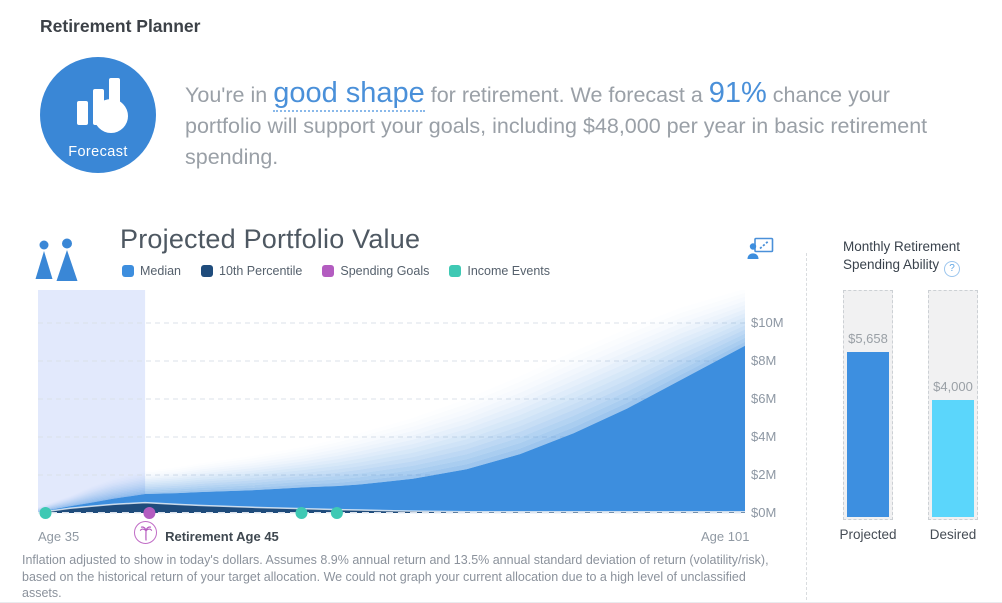  What do you see at coordinates (764, 360) in the screenshot?
I see `y-axis-label: $8M` at bounding box center [764, 360].